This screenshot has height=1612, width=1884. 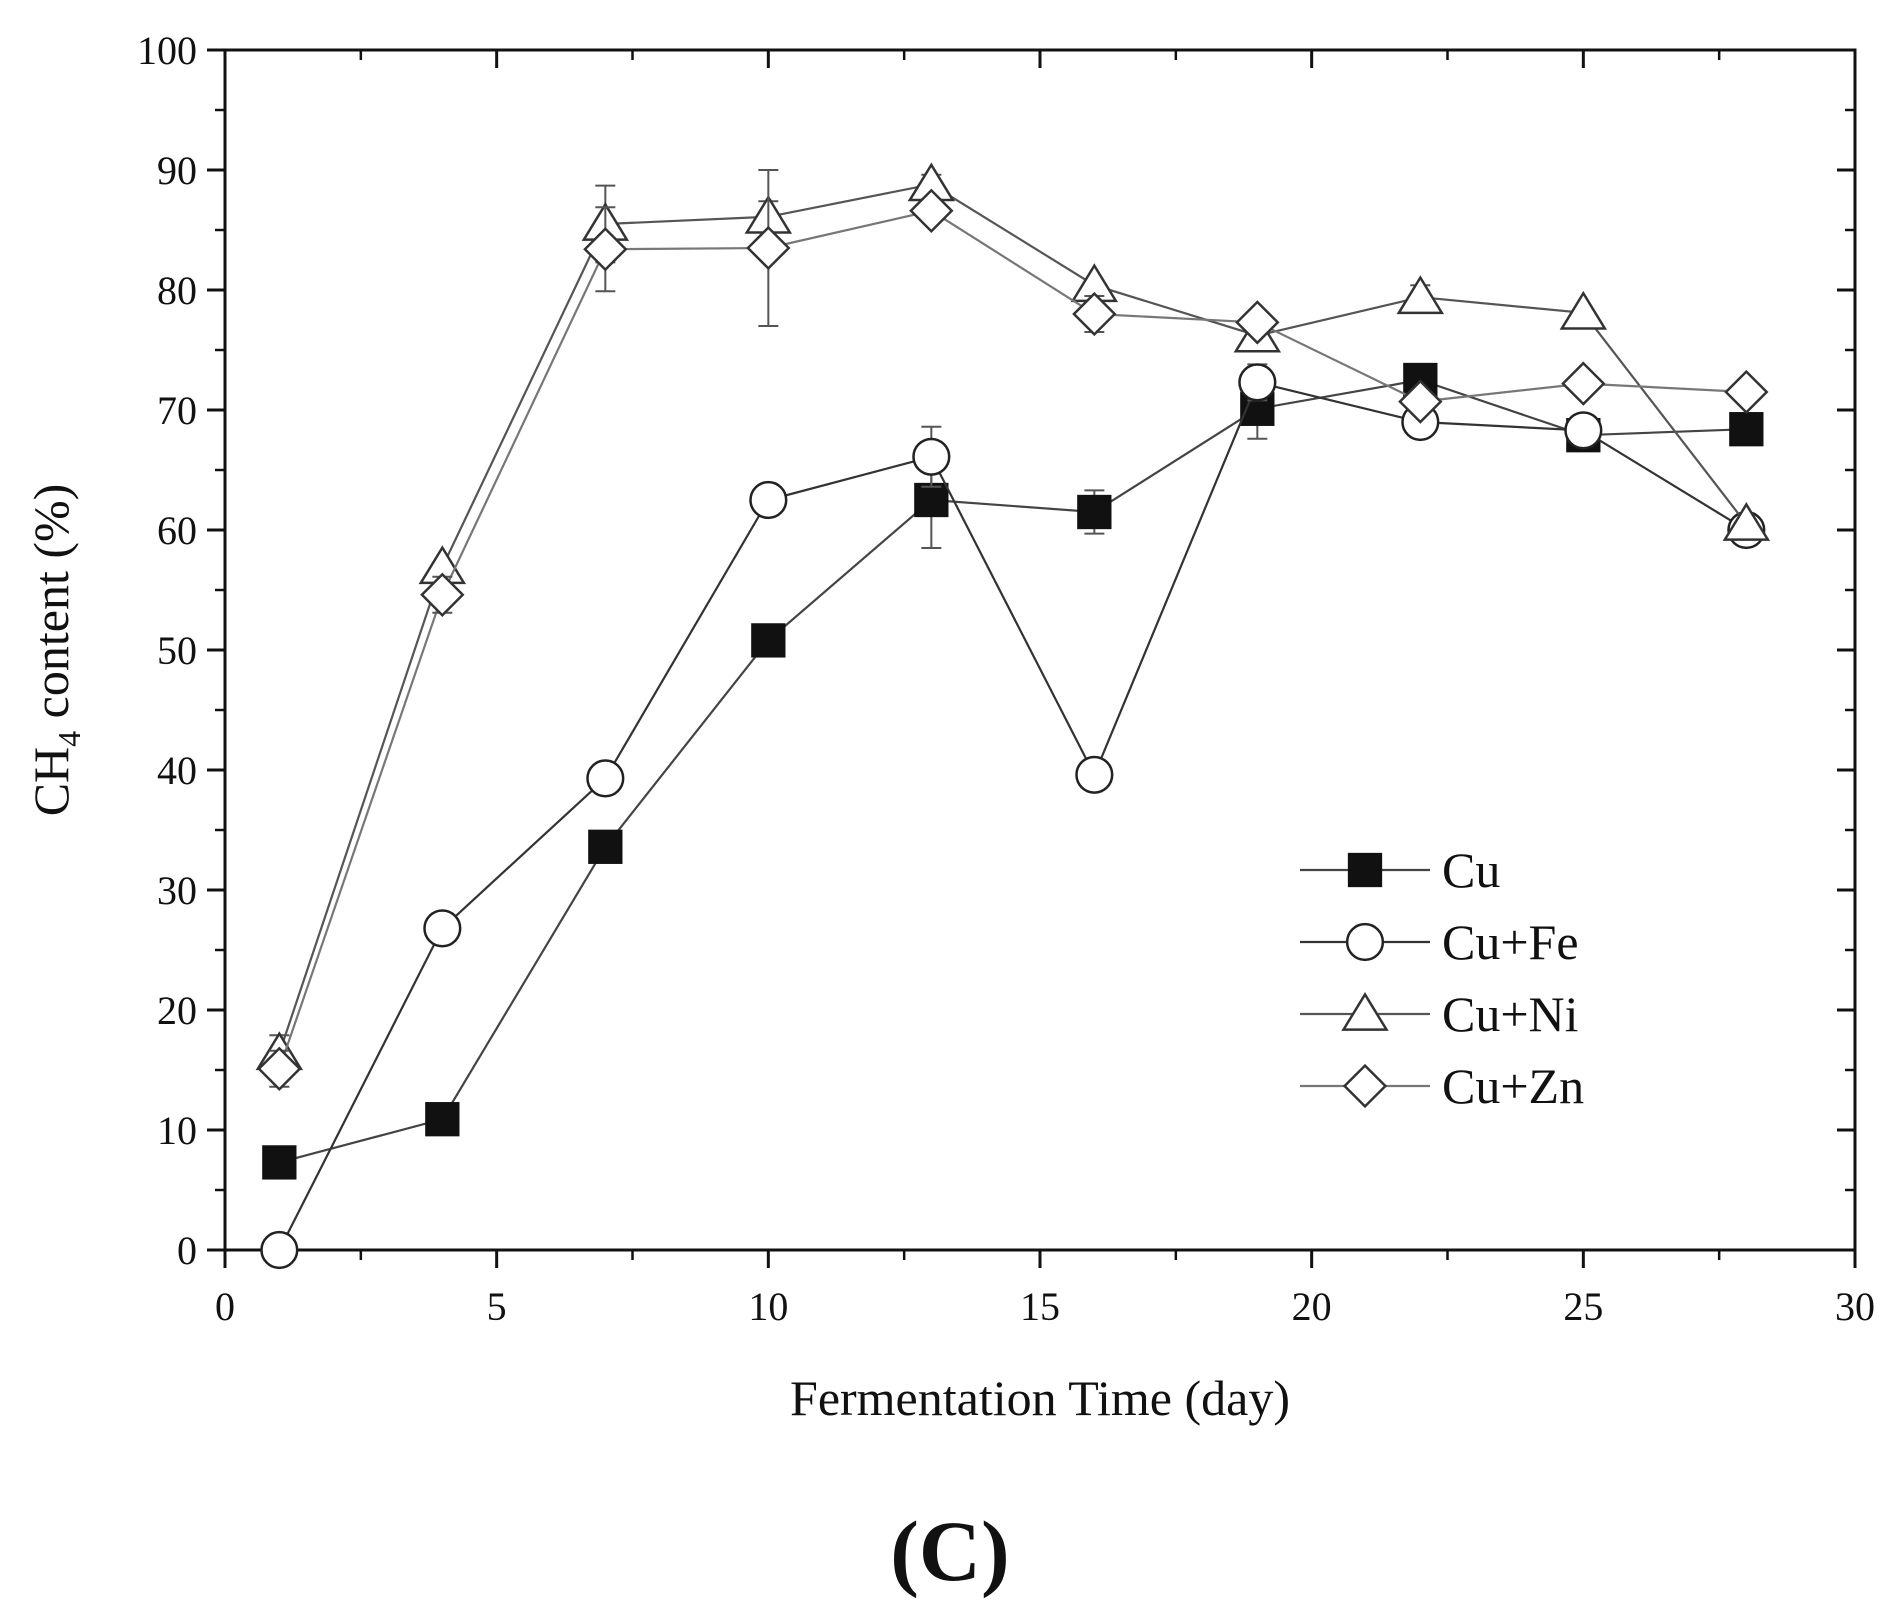 I want to click on y-tick-label: 0, so click(x=187, y=1250).